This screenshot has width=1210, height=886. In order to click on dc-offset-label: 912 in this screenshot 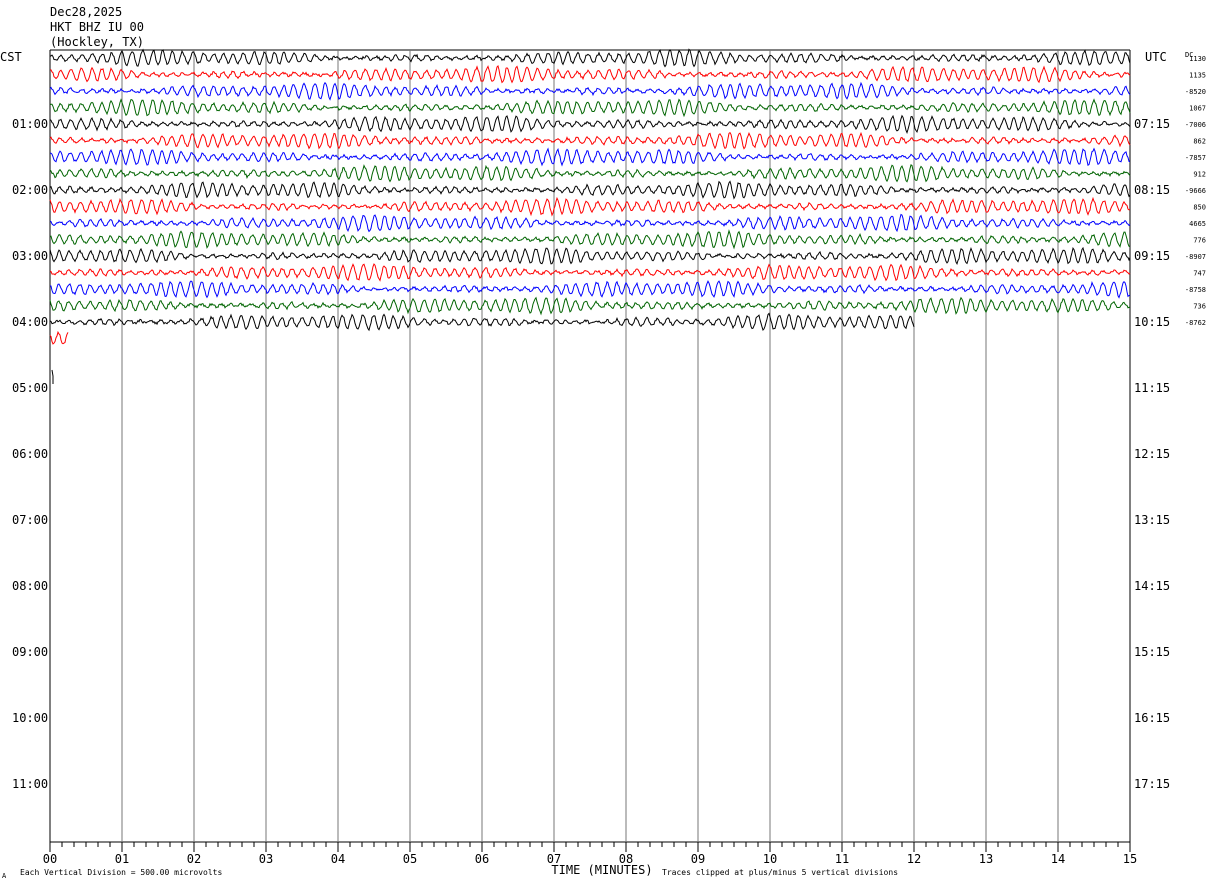, I will do `click(1199, 175)`.